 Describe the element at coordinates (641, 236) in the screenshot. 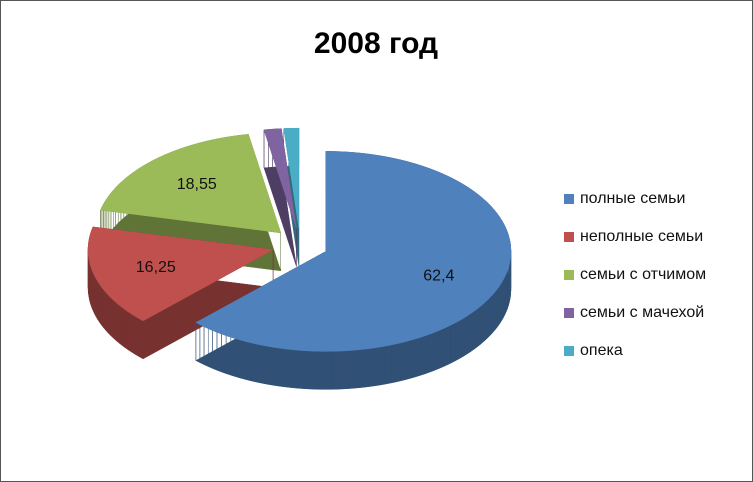

I see `legend-label: неполные семьи` at that location.